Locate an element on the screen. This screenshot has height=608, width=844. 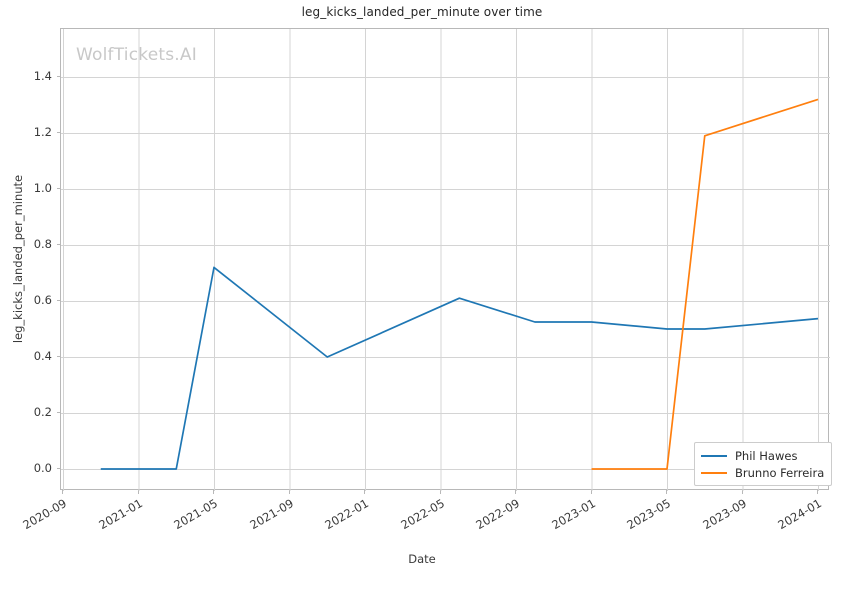
y-tick-label: 0.4 is located at coordinates (42, 356).